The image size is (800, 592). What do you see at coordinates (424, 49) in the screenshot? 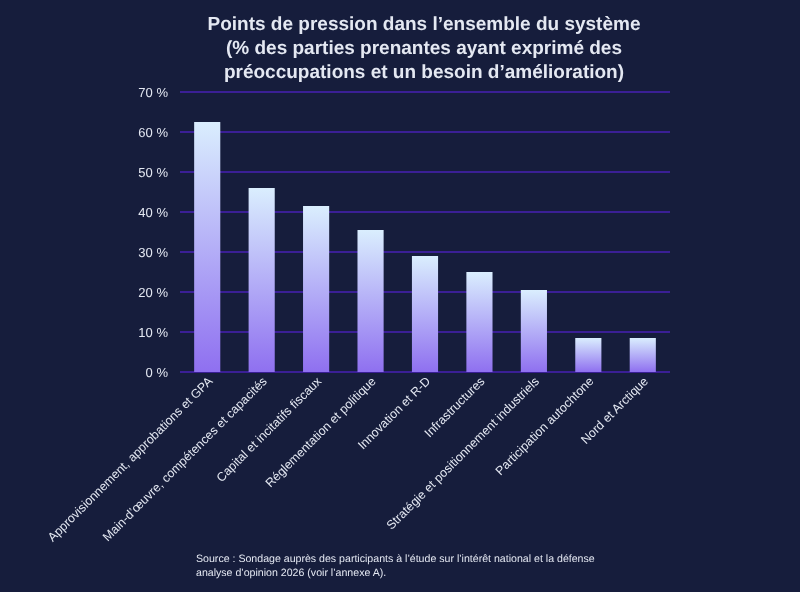
I see `chart-title: Points de pression dans l’ensemble du système (% des parties prenantes ayant exprimé des préoccupations et un besoin d’amélioration)` at bounding box center [424, 49].